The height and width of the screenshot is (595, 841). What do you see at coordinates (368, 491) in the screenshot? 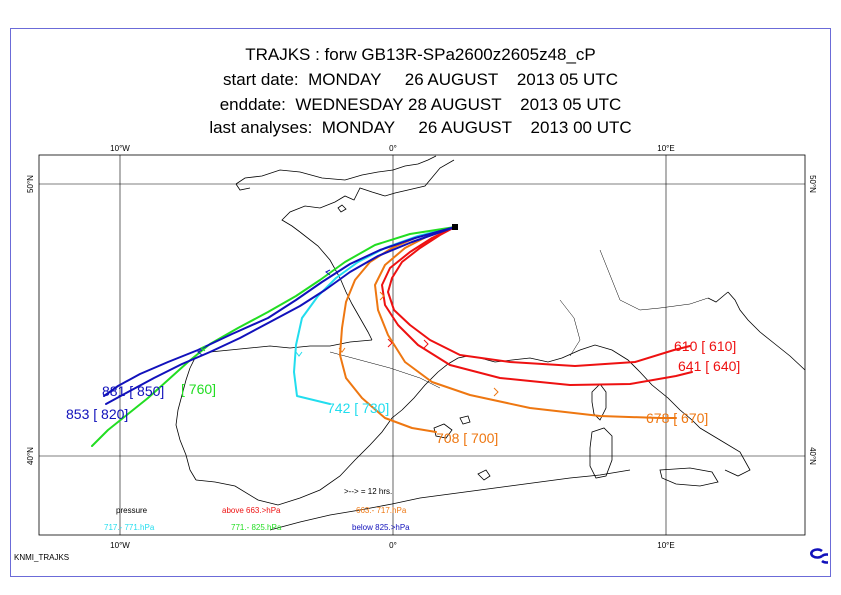
I see `legend-arrow-note: >--> = 12 hrs.` at bounding box center [368, 491].